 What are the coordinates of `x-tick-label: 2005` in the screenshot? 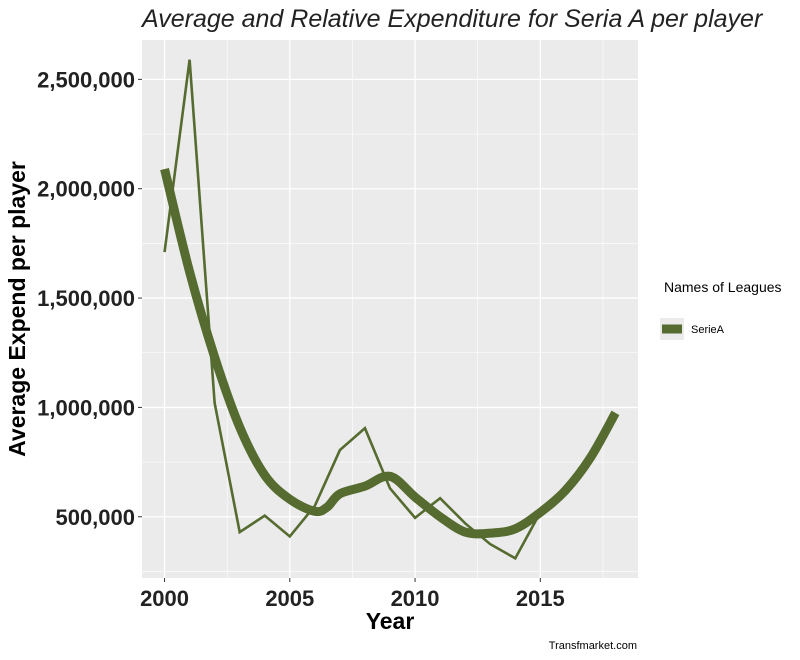 It's located at (289, 598).